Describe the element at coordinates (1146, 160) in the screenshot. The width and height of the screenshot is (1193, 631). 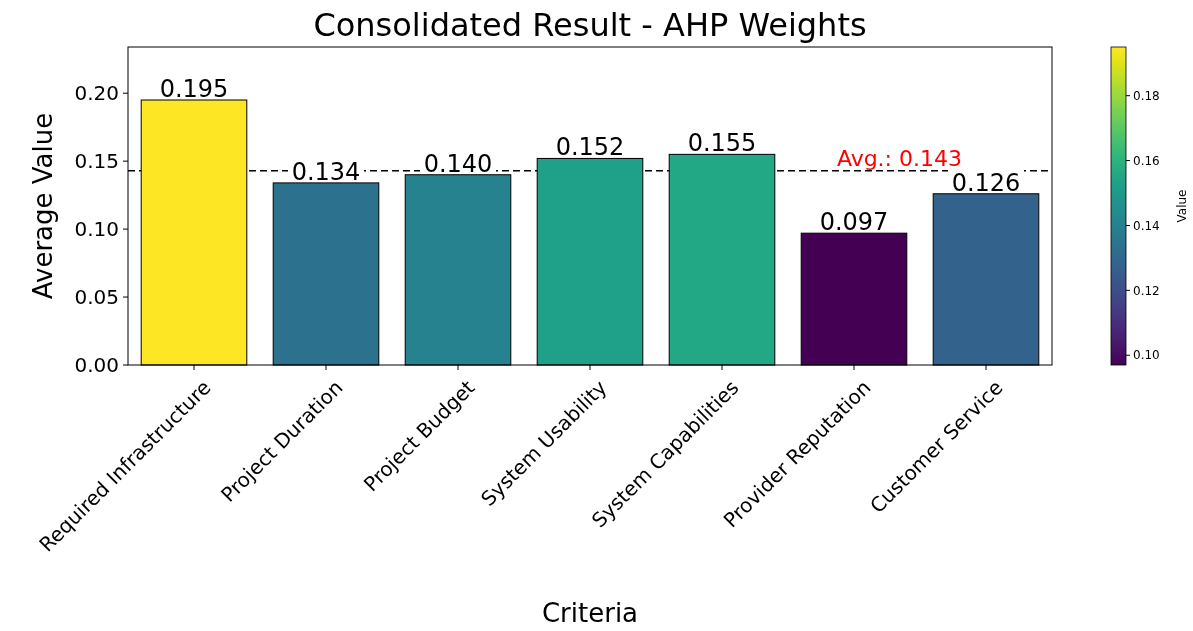
I see `color-bar-label: 0.16` at that location.